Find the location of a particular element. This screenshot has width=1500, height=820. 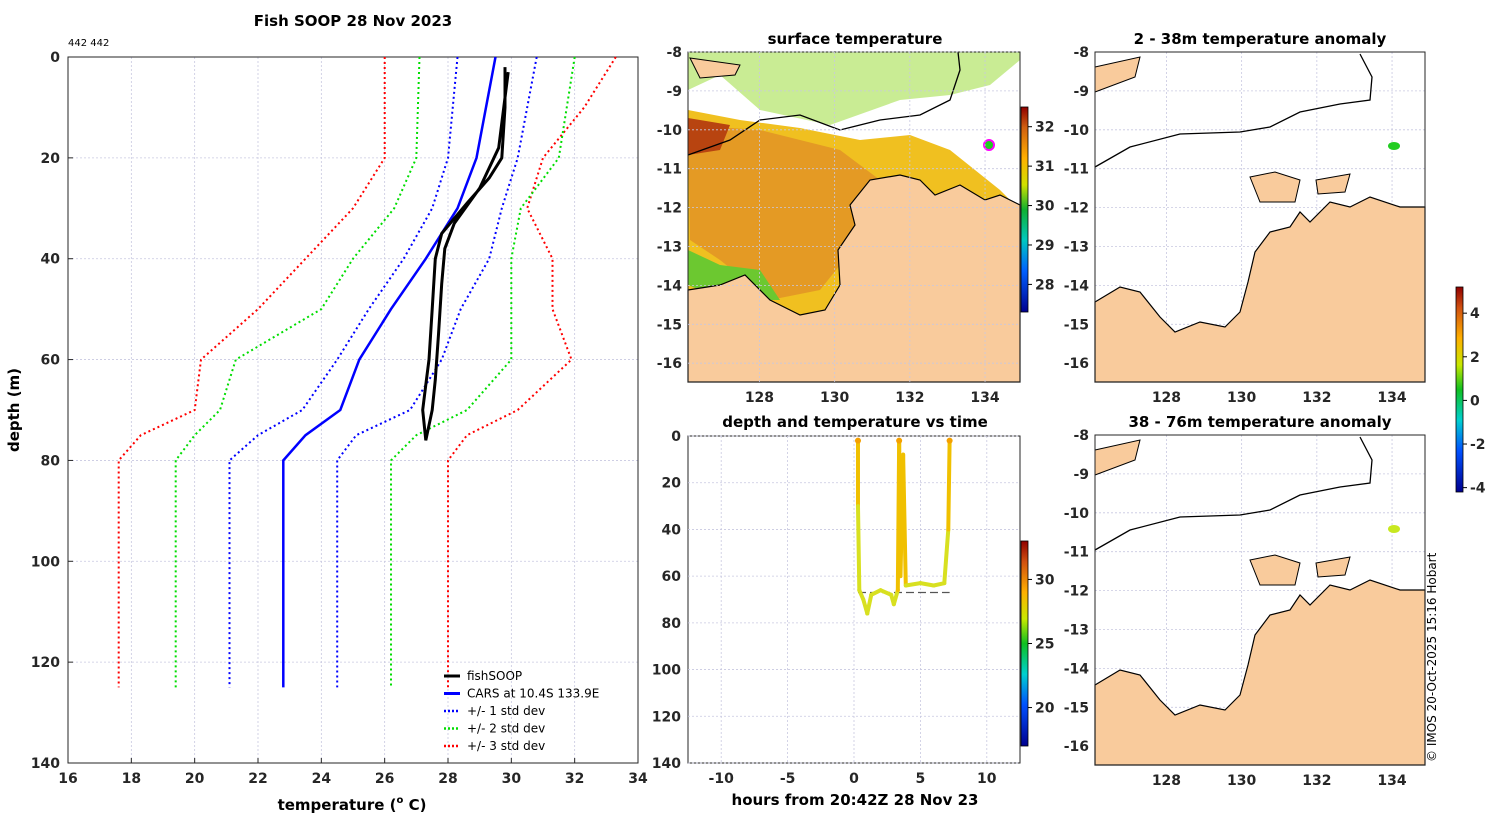

time-title: depth and temperature vs time is located at coordinates (855, 422).